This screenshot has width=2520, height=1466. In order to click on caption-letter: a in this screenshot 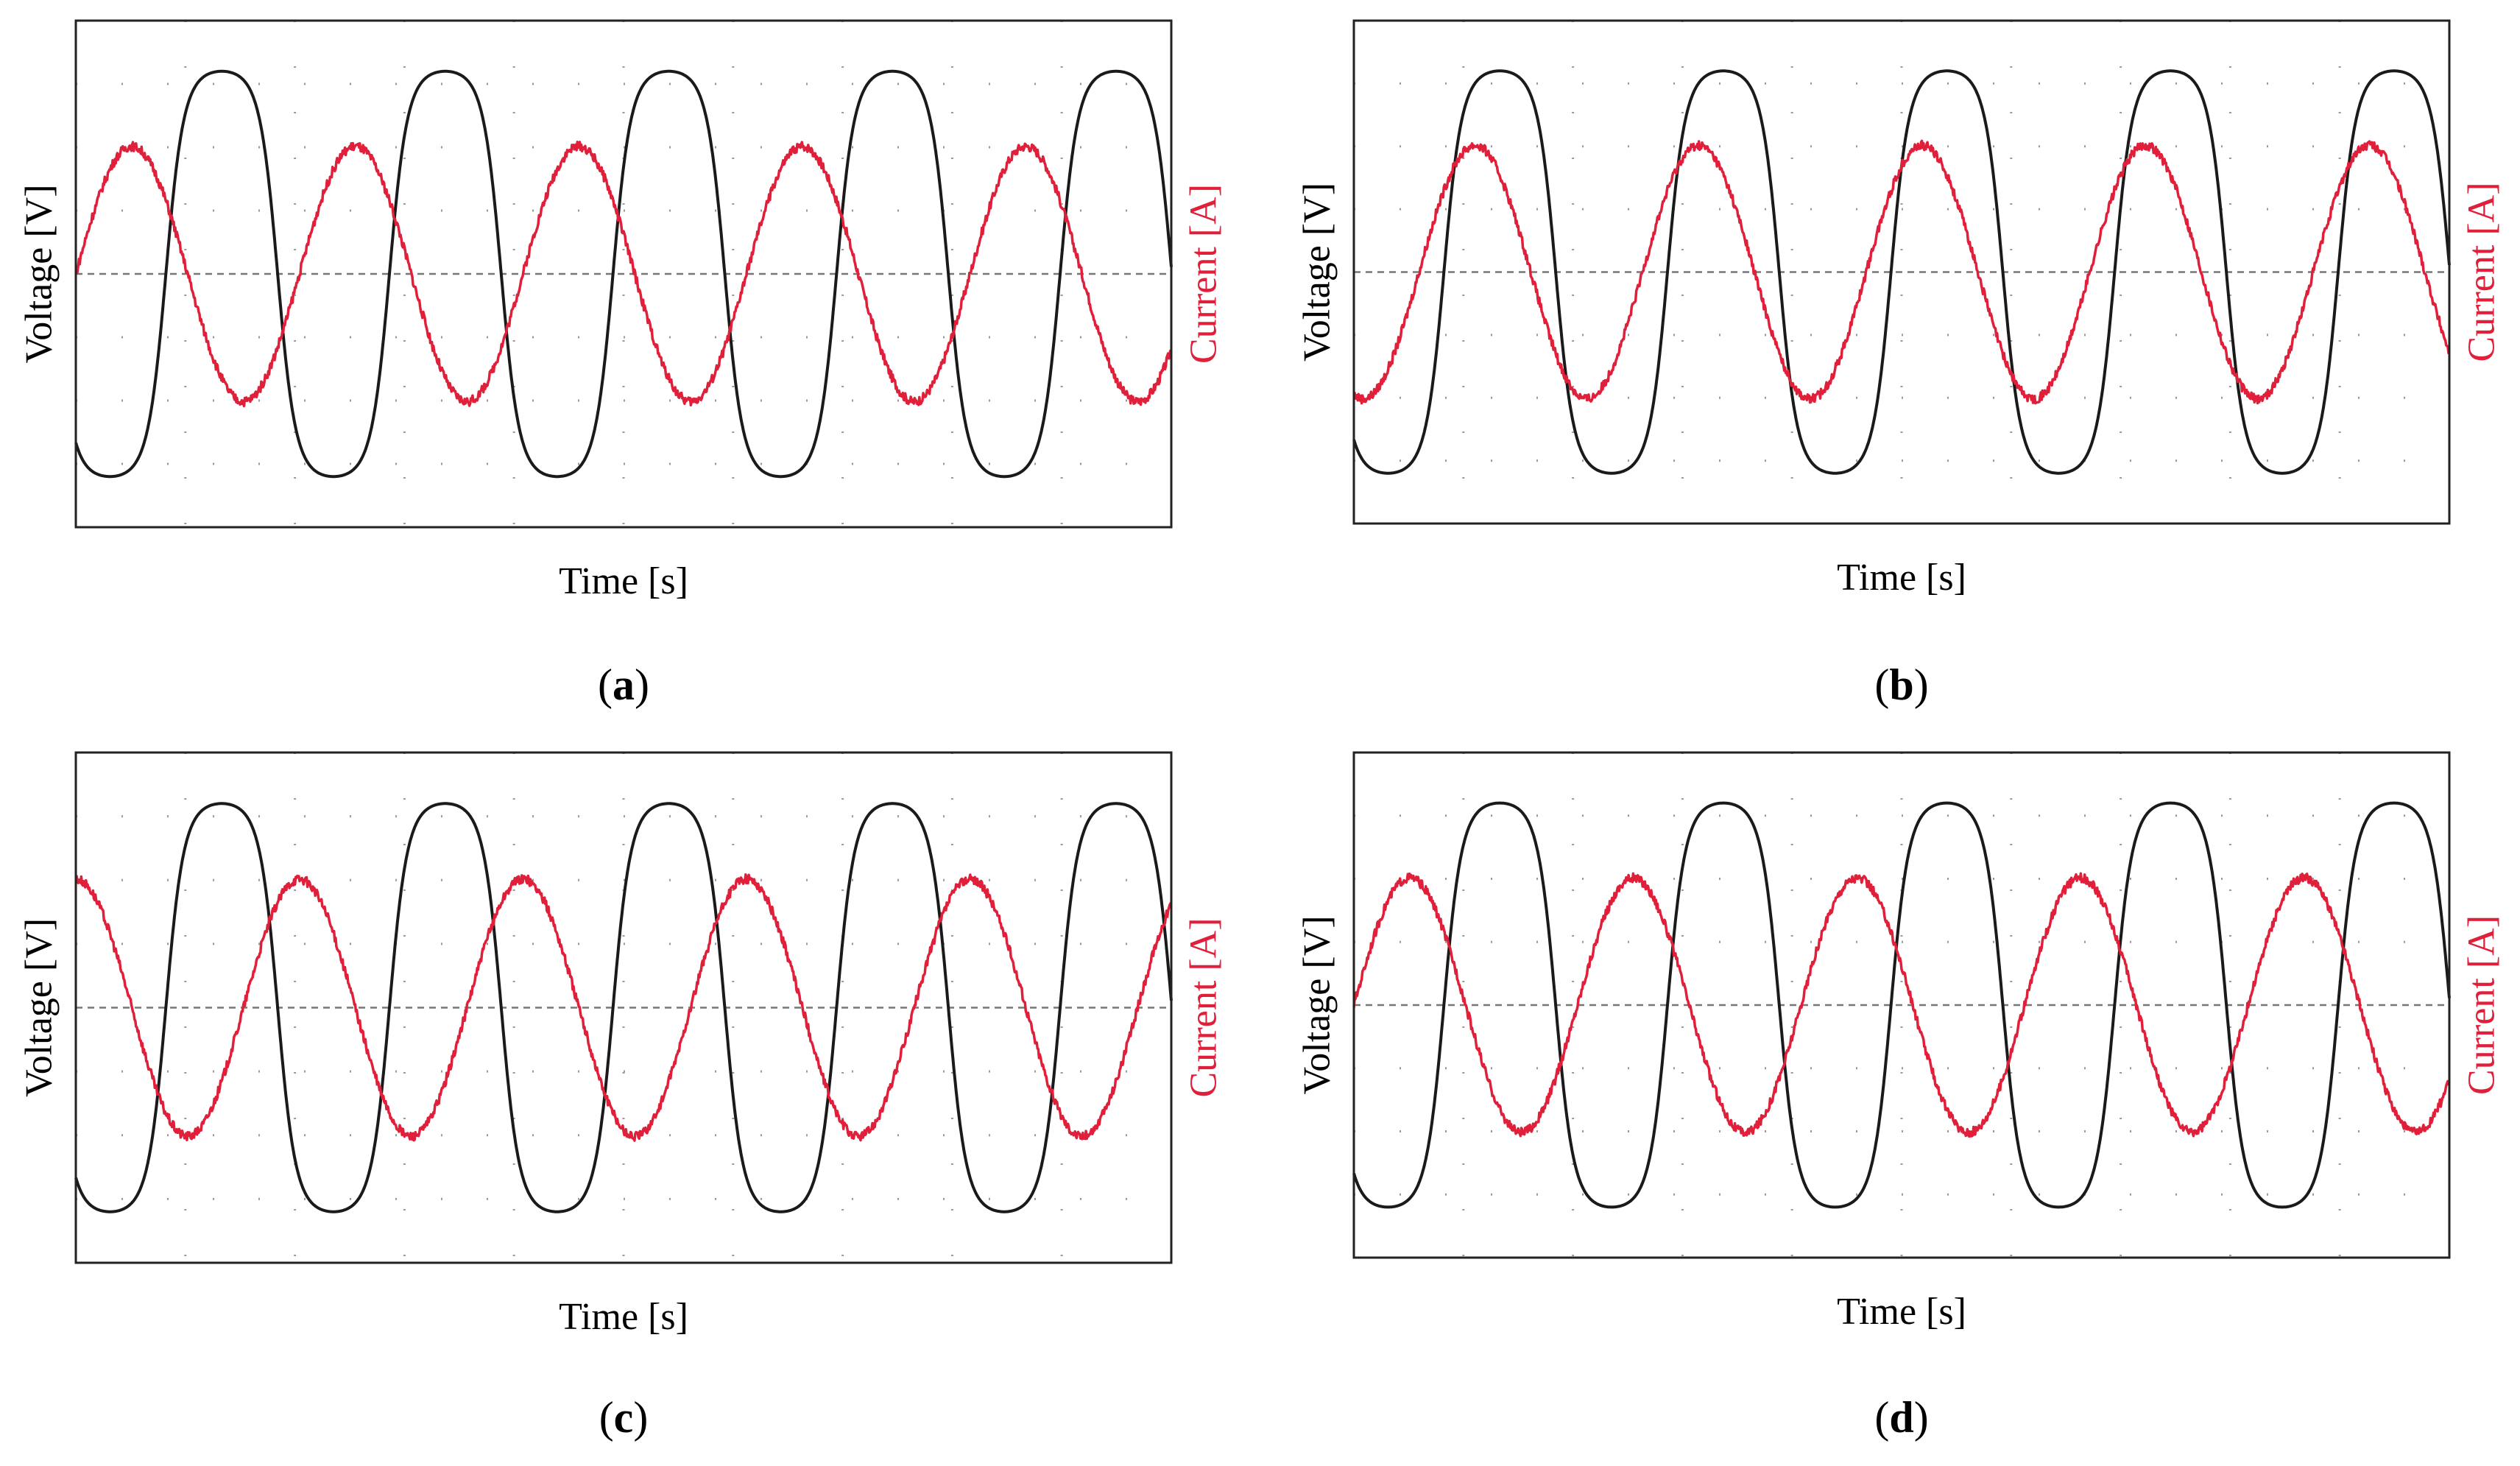, I will do `click(624, 684)`.